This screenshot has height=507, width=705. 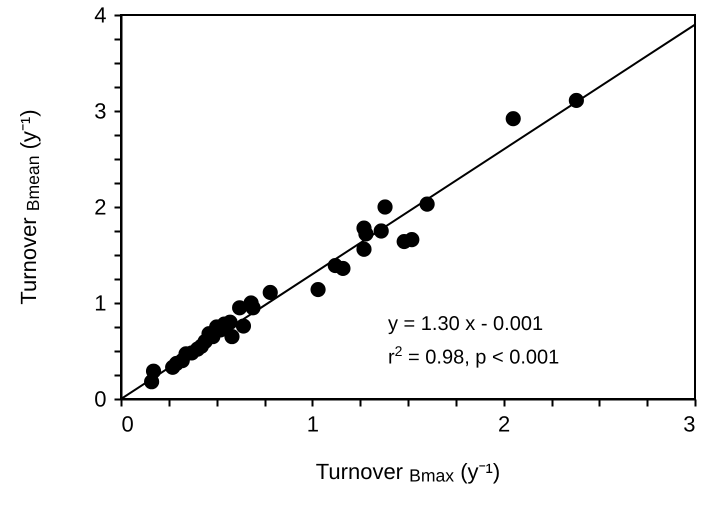 I want to click on x-tick-label: 0, so click(x=128, y=424).